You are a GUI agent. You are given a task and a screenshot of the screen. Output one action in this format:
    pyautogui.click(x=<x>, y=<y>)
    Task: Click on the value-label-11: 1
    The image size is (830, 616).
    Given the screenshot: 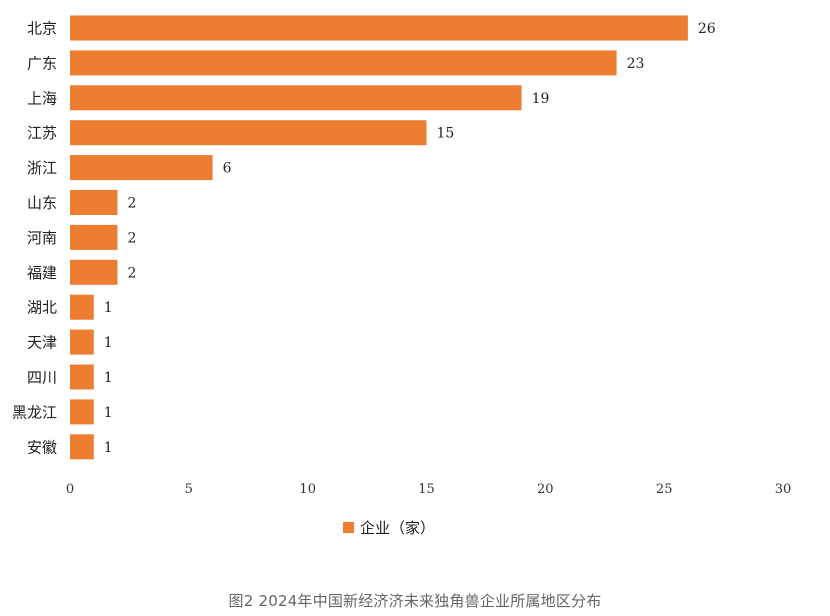 What is the action you would take?
    pyautogui.click(x=108, y=413)
    